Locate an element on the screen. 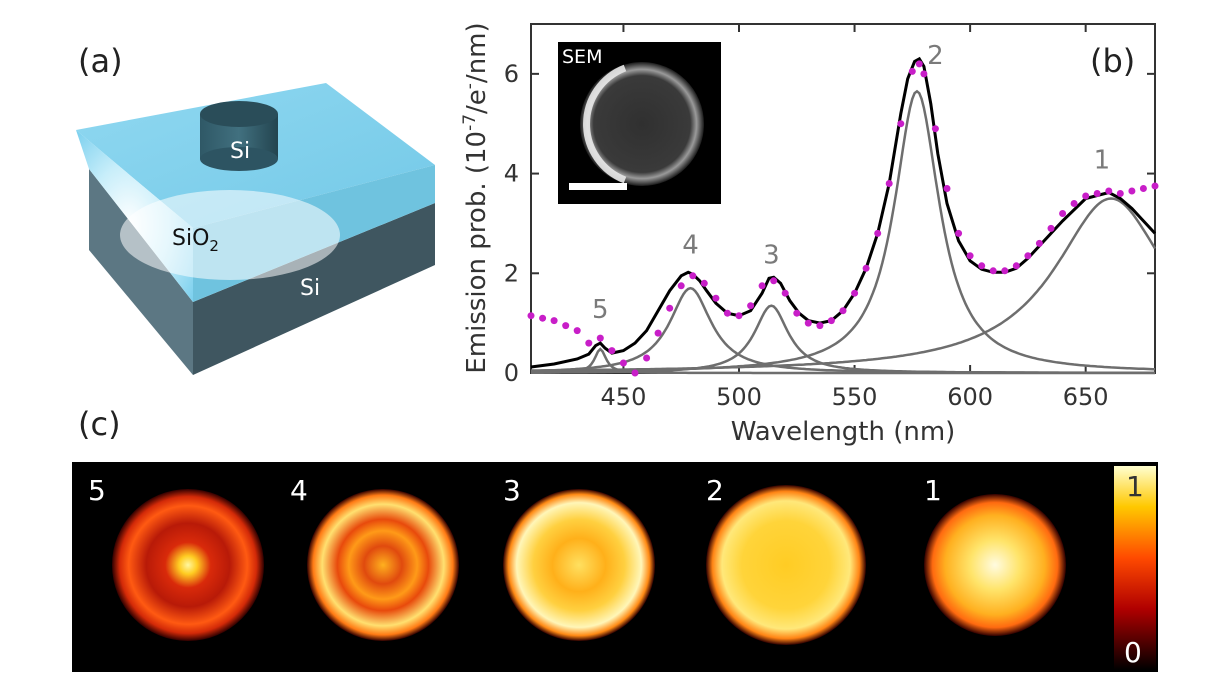 This screenshot has width=1228, height=697. sem-inset: SEM is located at coordinates (639, 123).